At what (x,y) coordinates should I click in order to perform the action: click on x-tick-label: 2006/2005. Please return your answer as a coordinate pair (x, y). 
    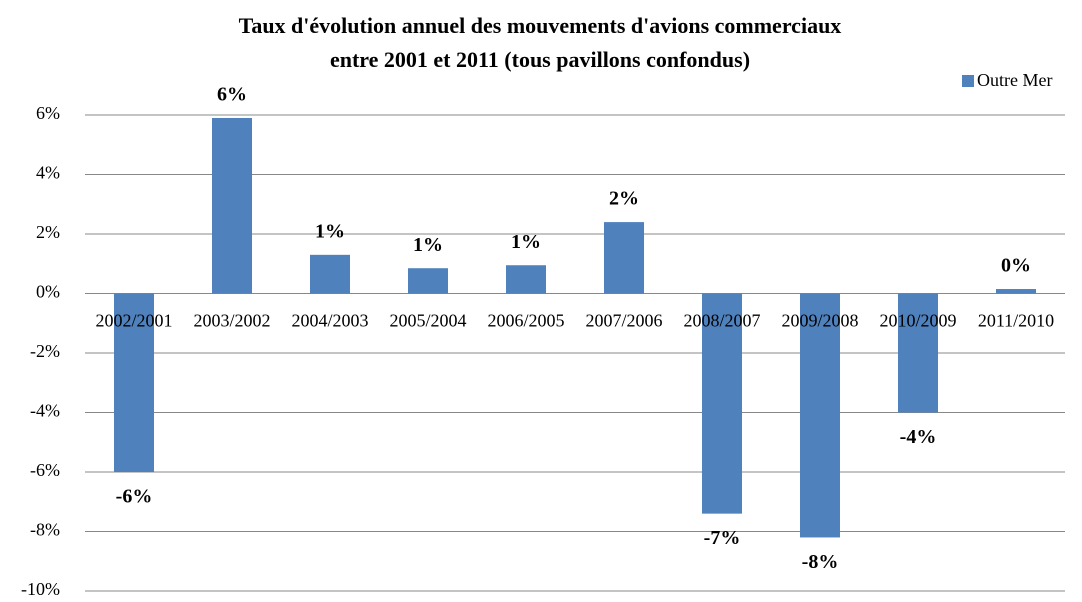
    Looking at the image, I should click on (525, 321).